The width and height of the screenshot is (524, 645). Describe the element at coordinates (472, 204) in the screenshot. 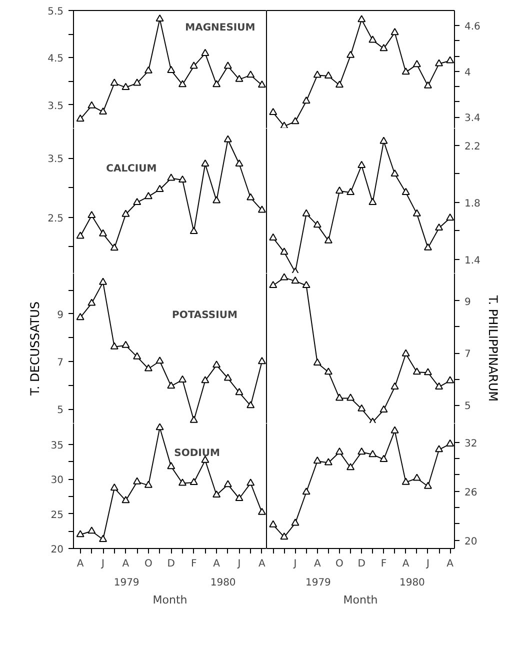

I see `y-tick-label: 1.8` at that location.